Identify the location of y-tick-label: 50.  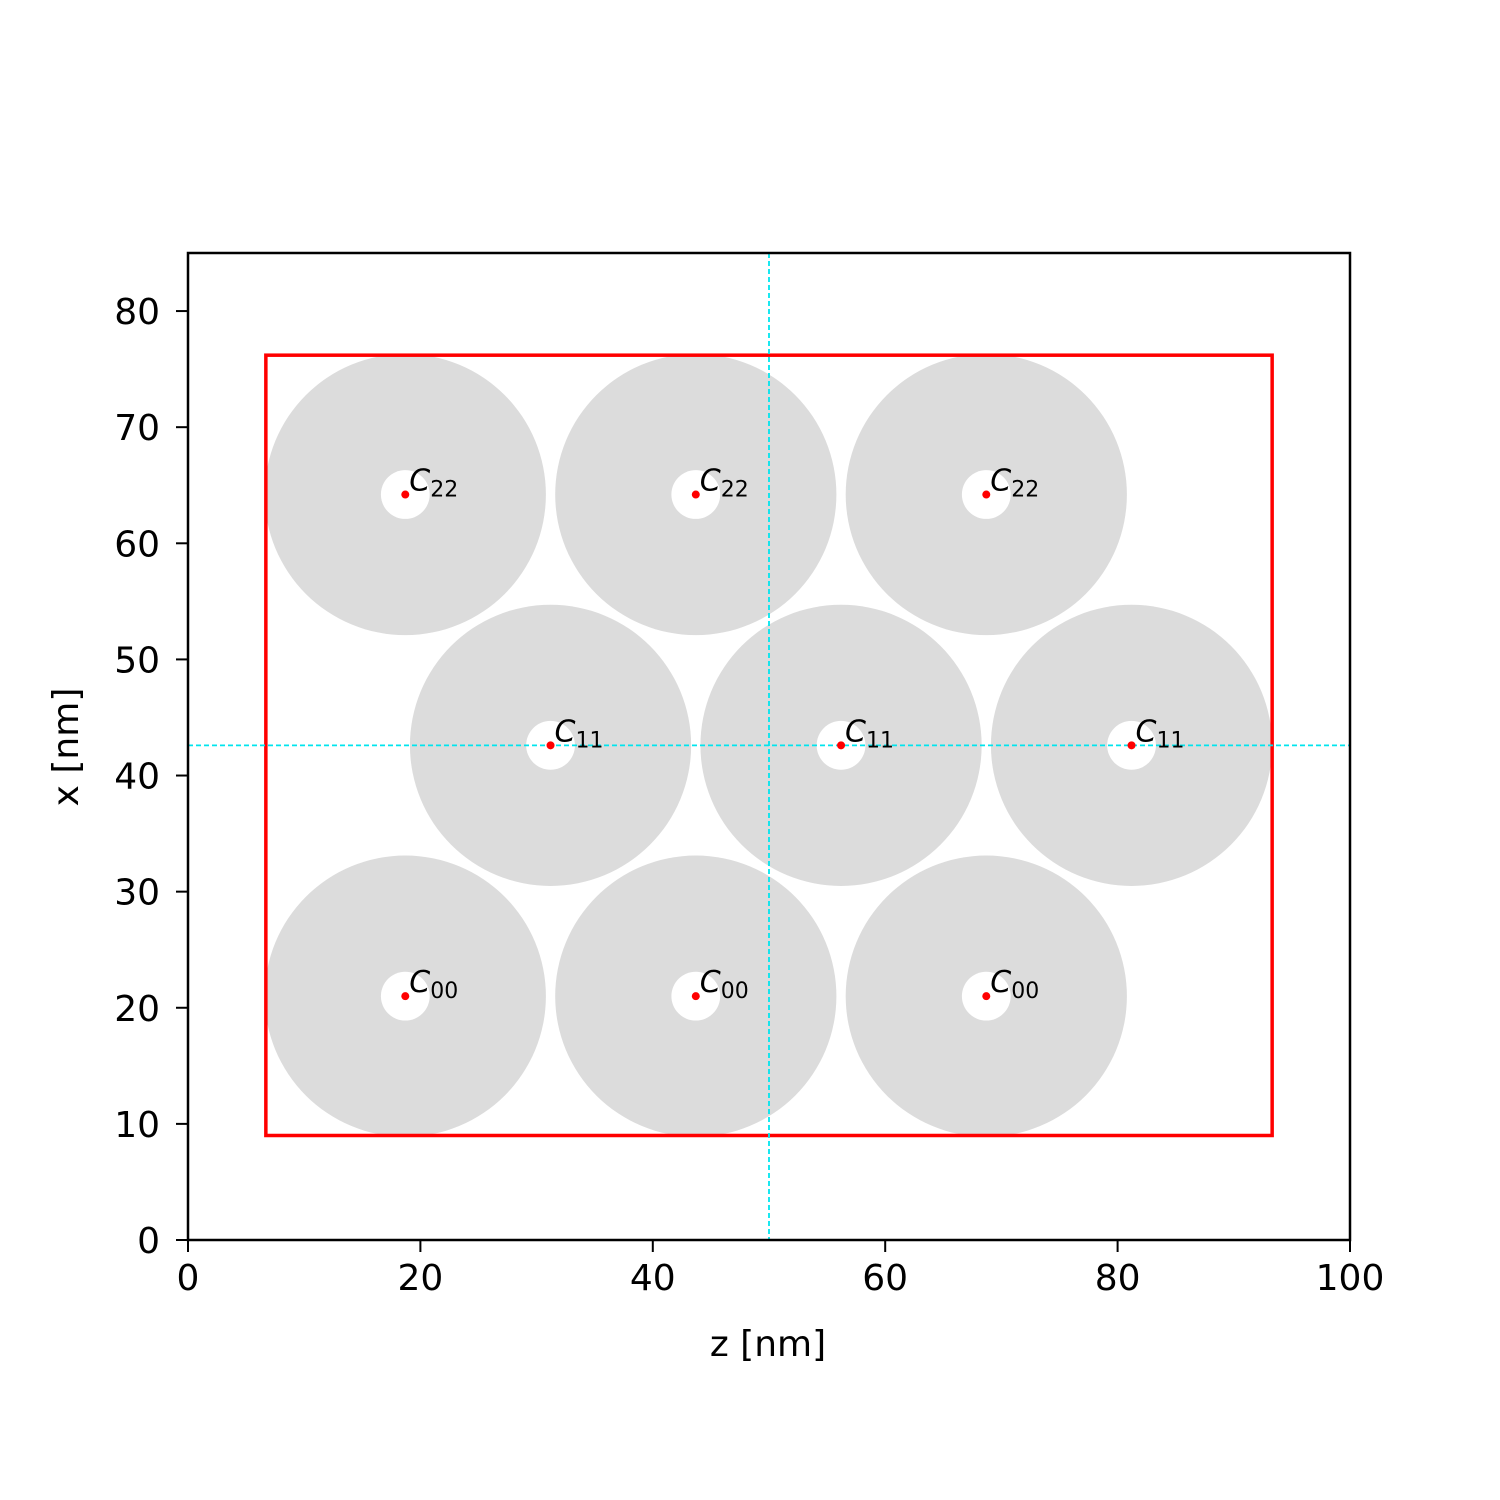
(137, 660).